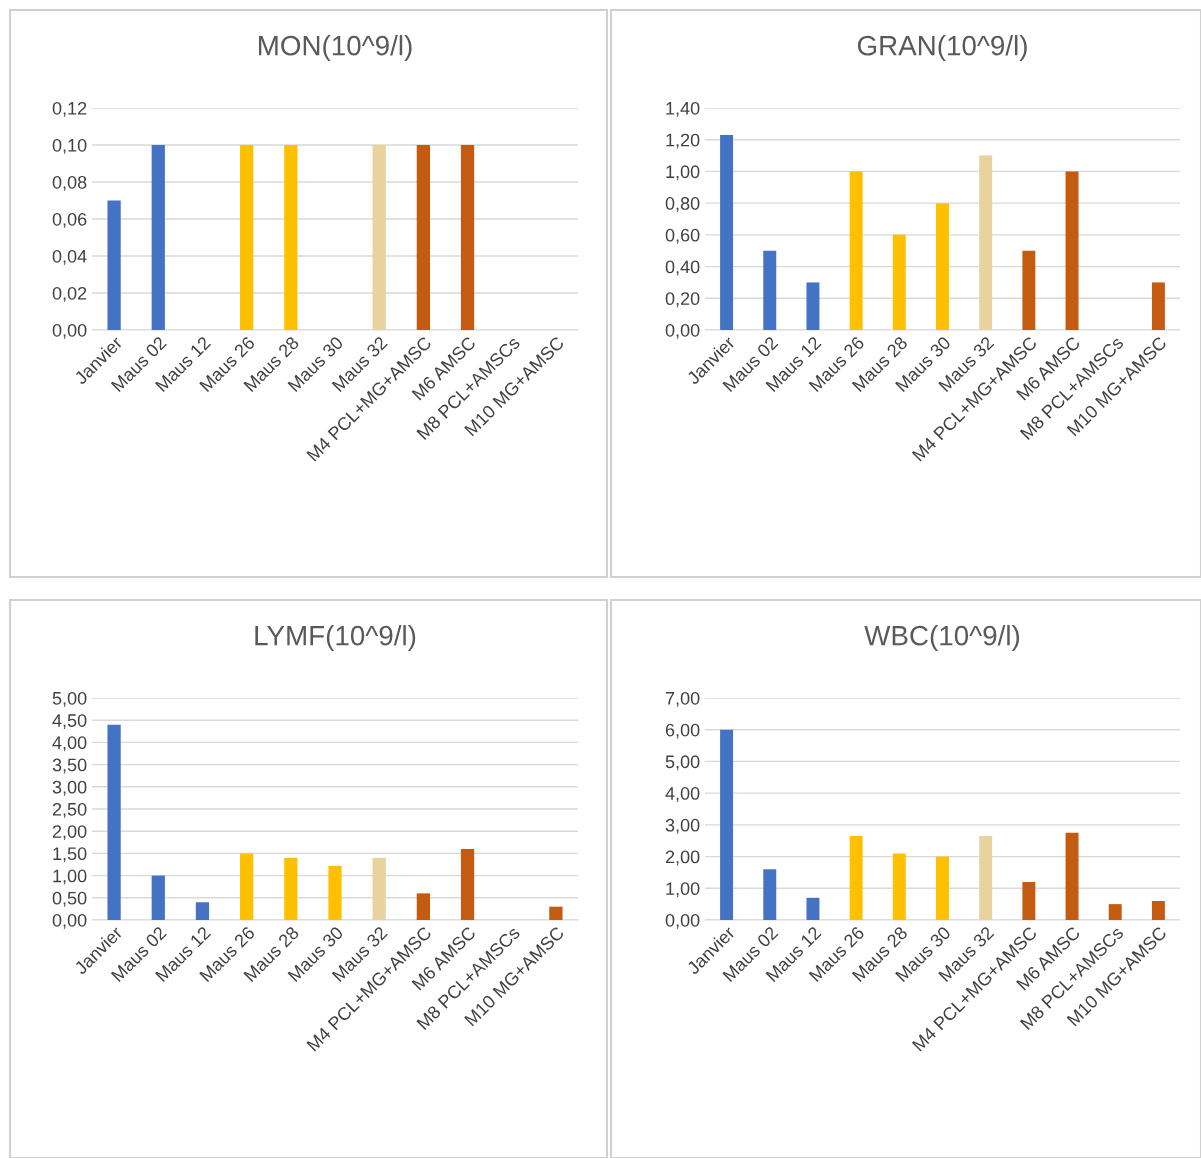 This screenshot has height=1158, width=1201. What do you see at coordinates (69, 183) in the screenshot?
I see `y-tick-label: 0,08` at bounding box center [69, 183].